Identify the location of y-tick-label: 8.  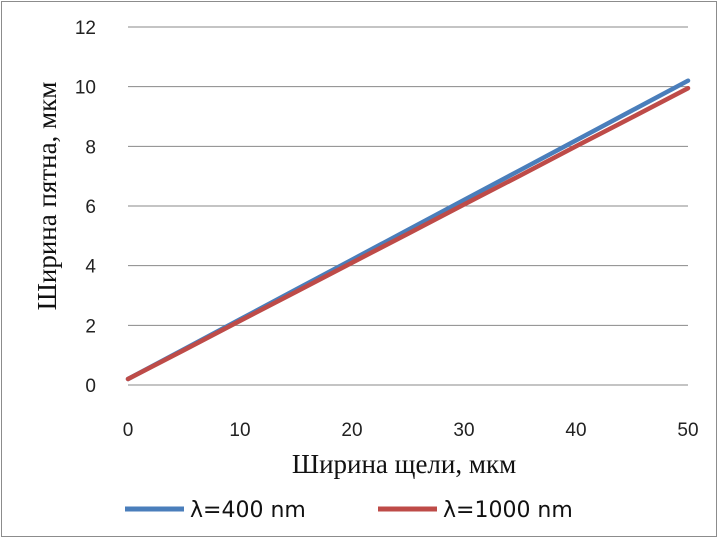
(90, 147).